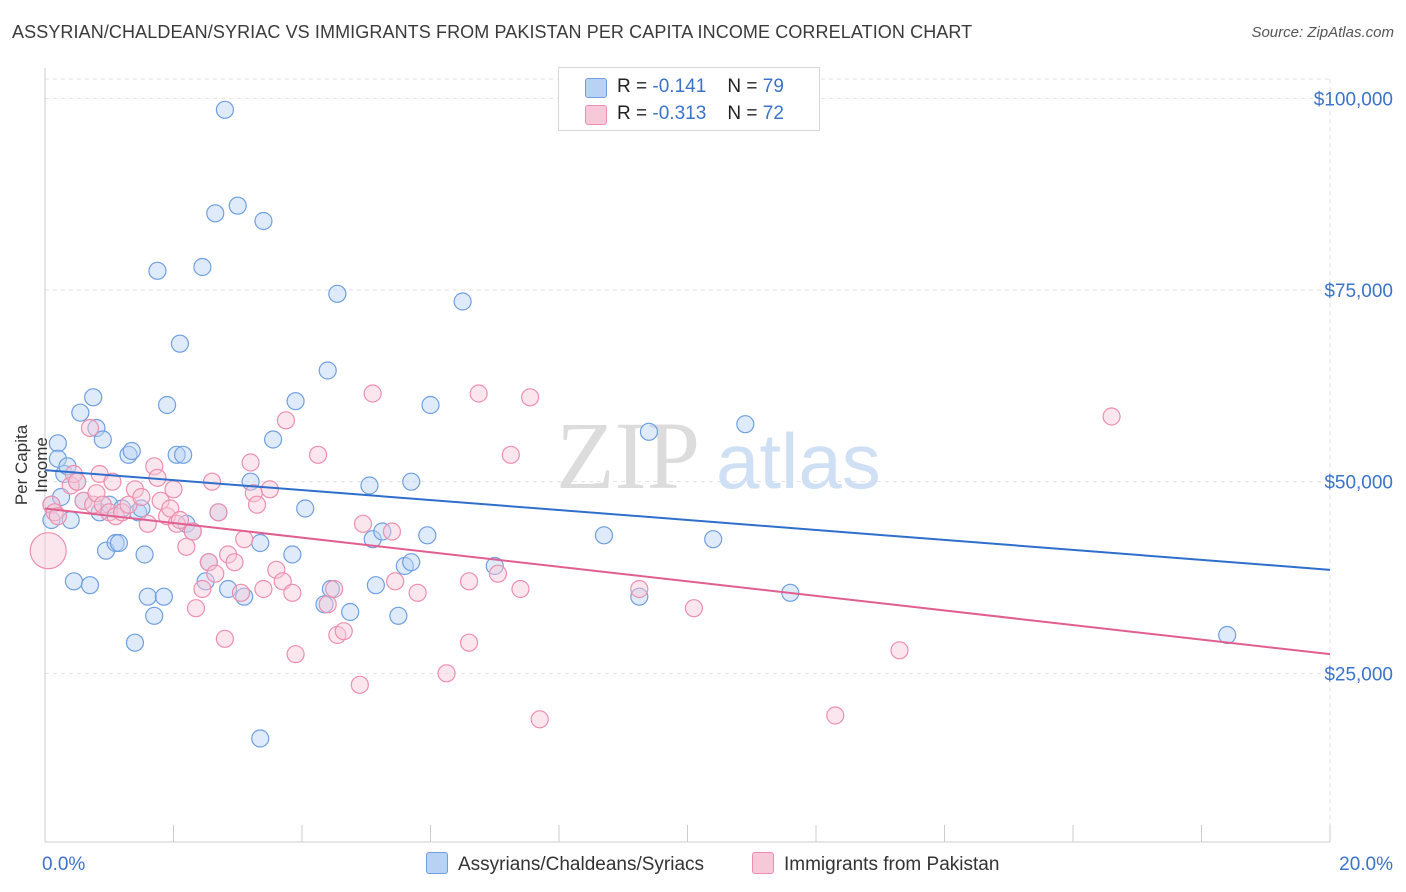 The image size is (1406, 892). What do you see at coordinates (596, 88) in the screenshot?
I see `legend-swatch-blue` at bounding box center [596, 88].